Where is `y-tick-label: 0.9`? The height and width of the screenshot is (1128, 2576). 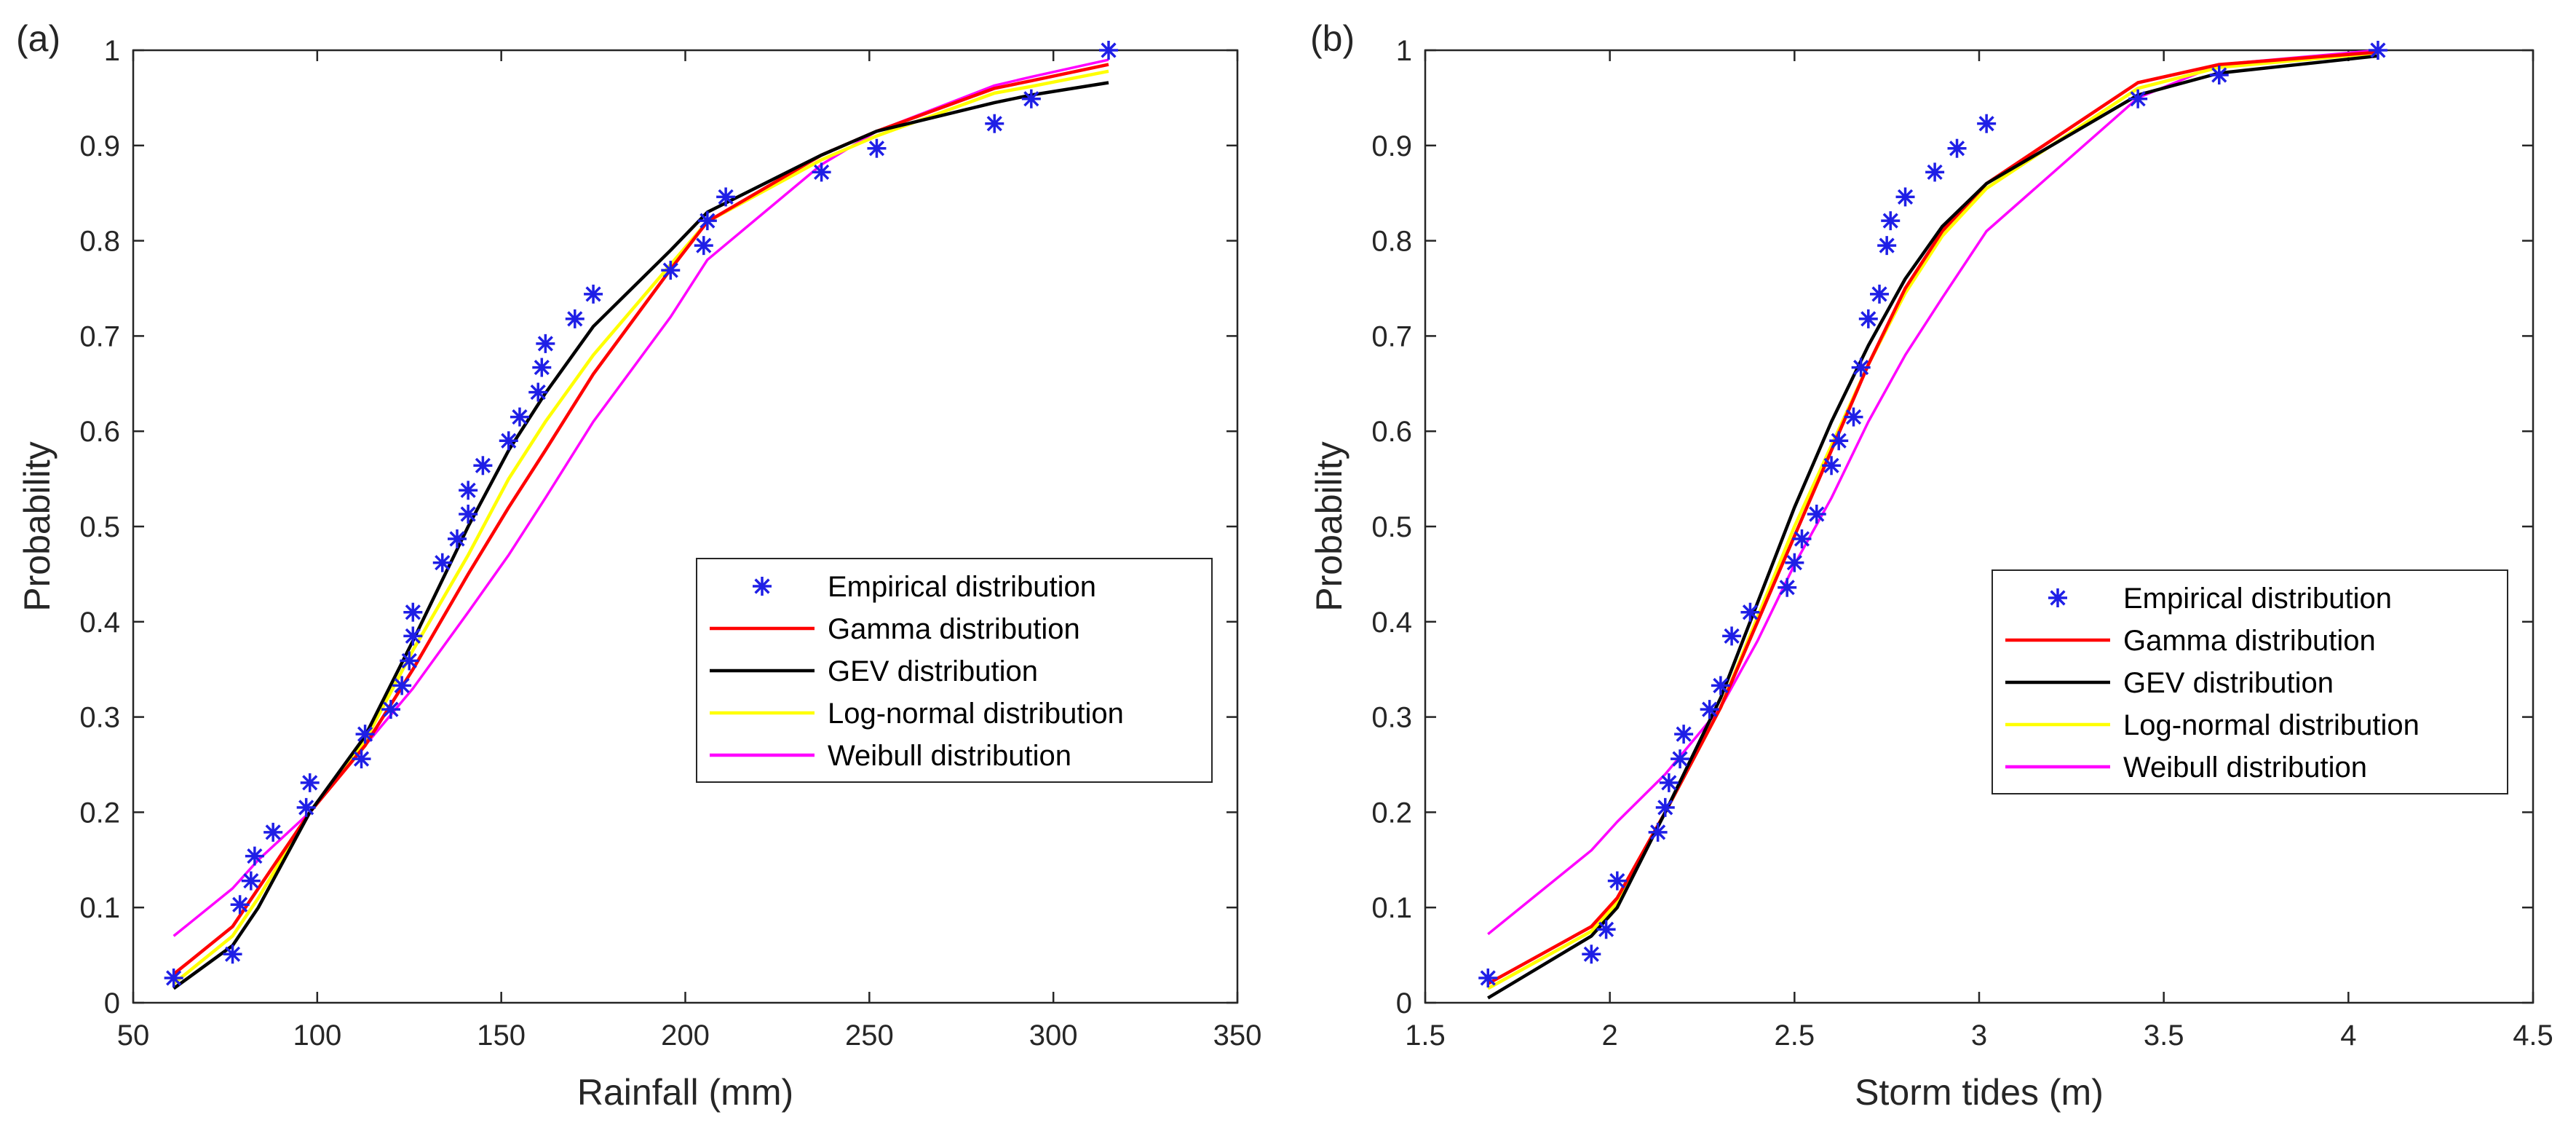 y-tick-label: 0.9 is located at coordinates (99, 146).